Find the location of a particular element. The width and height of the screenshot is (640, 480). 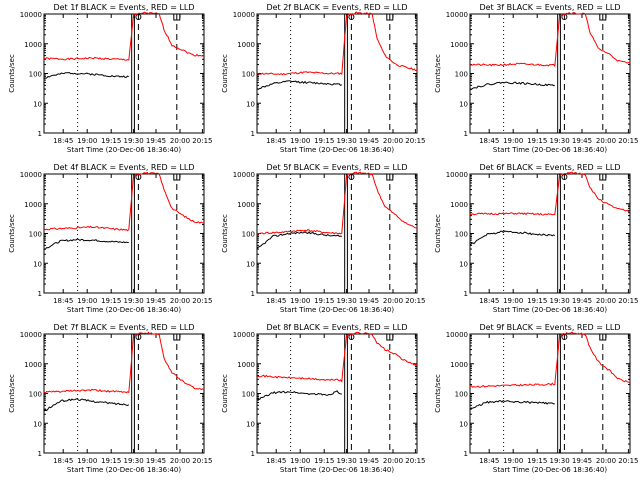

panel-title: Det 1f BLACK = Events, RED = LLD is located at coordinates (123, 7).